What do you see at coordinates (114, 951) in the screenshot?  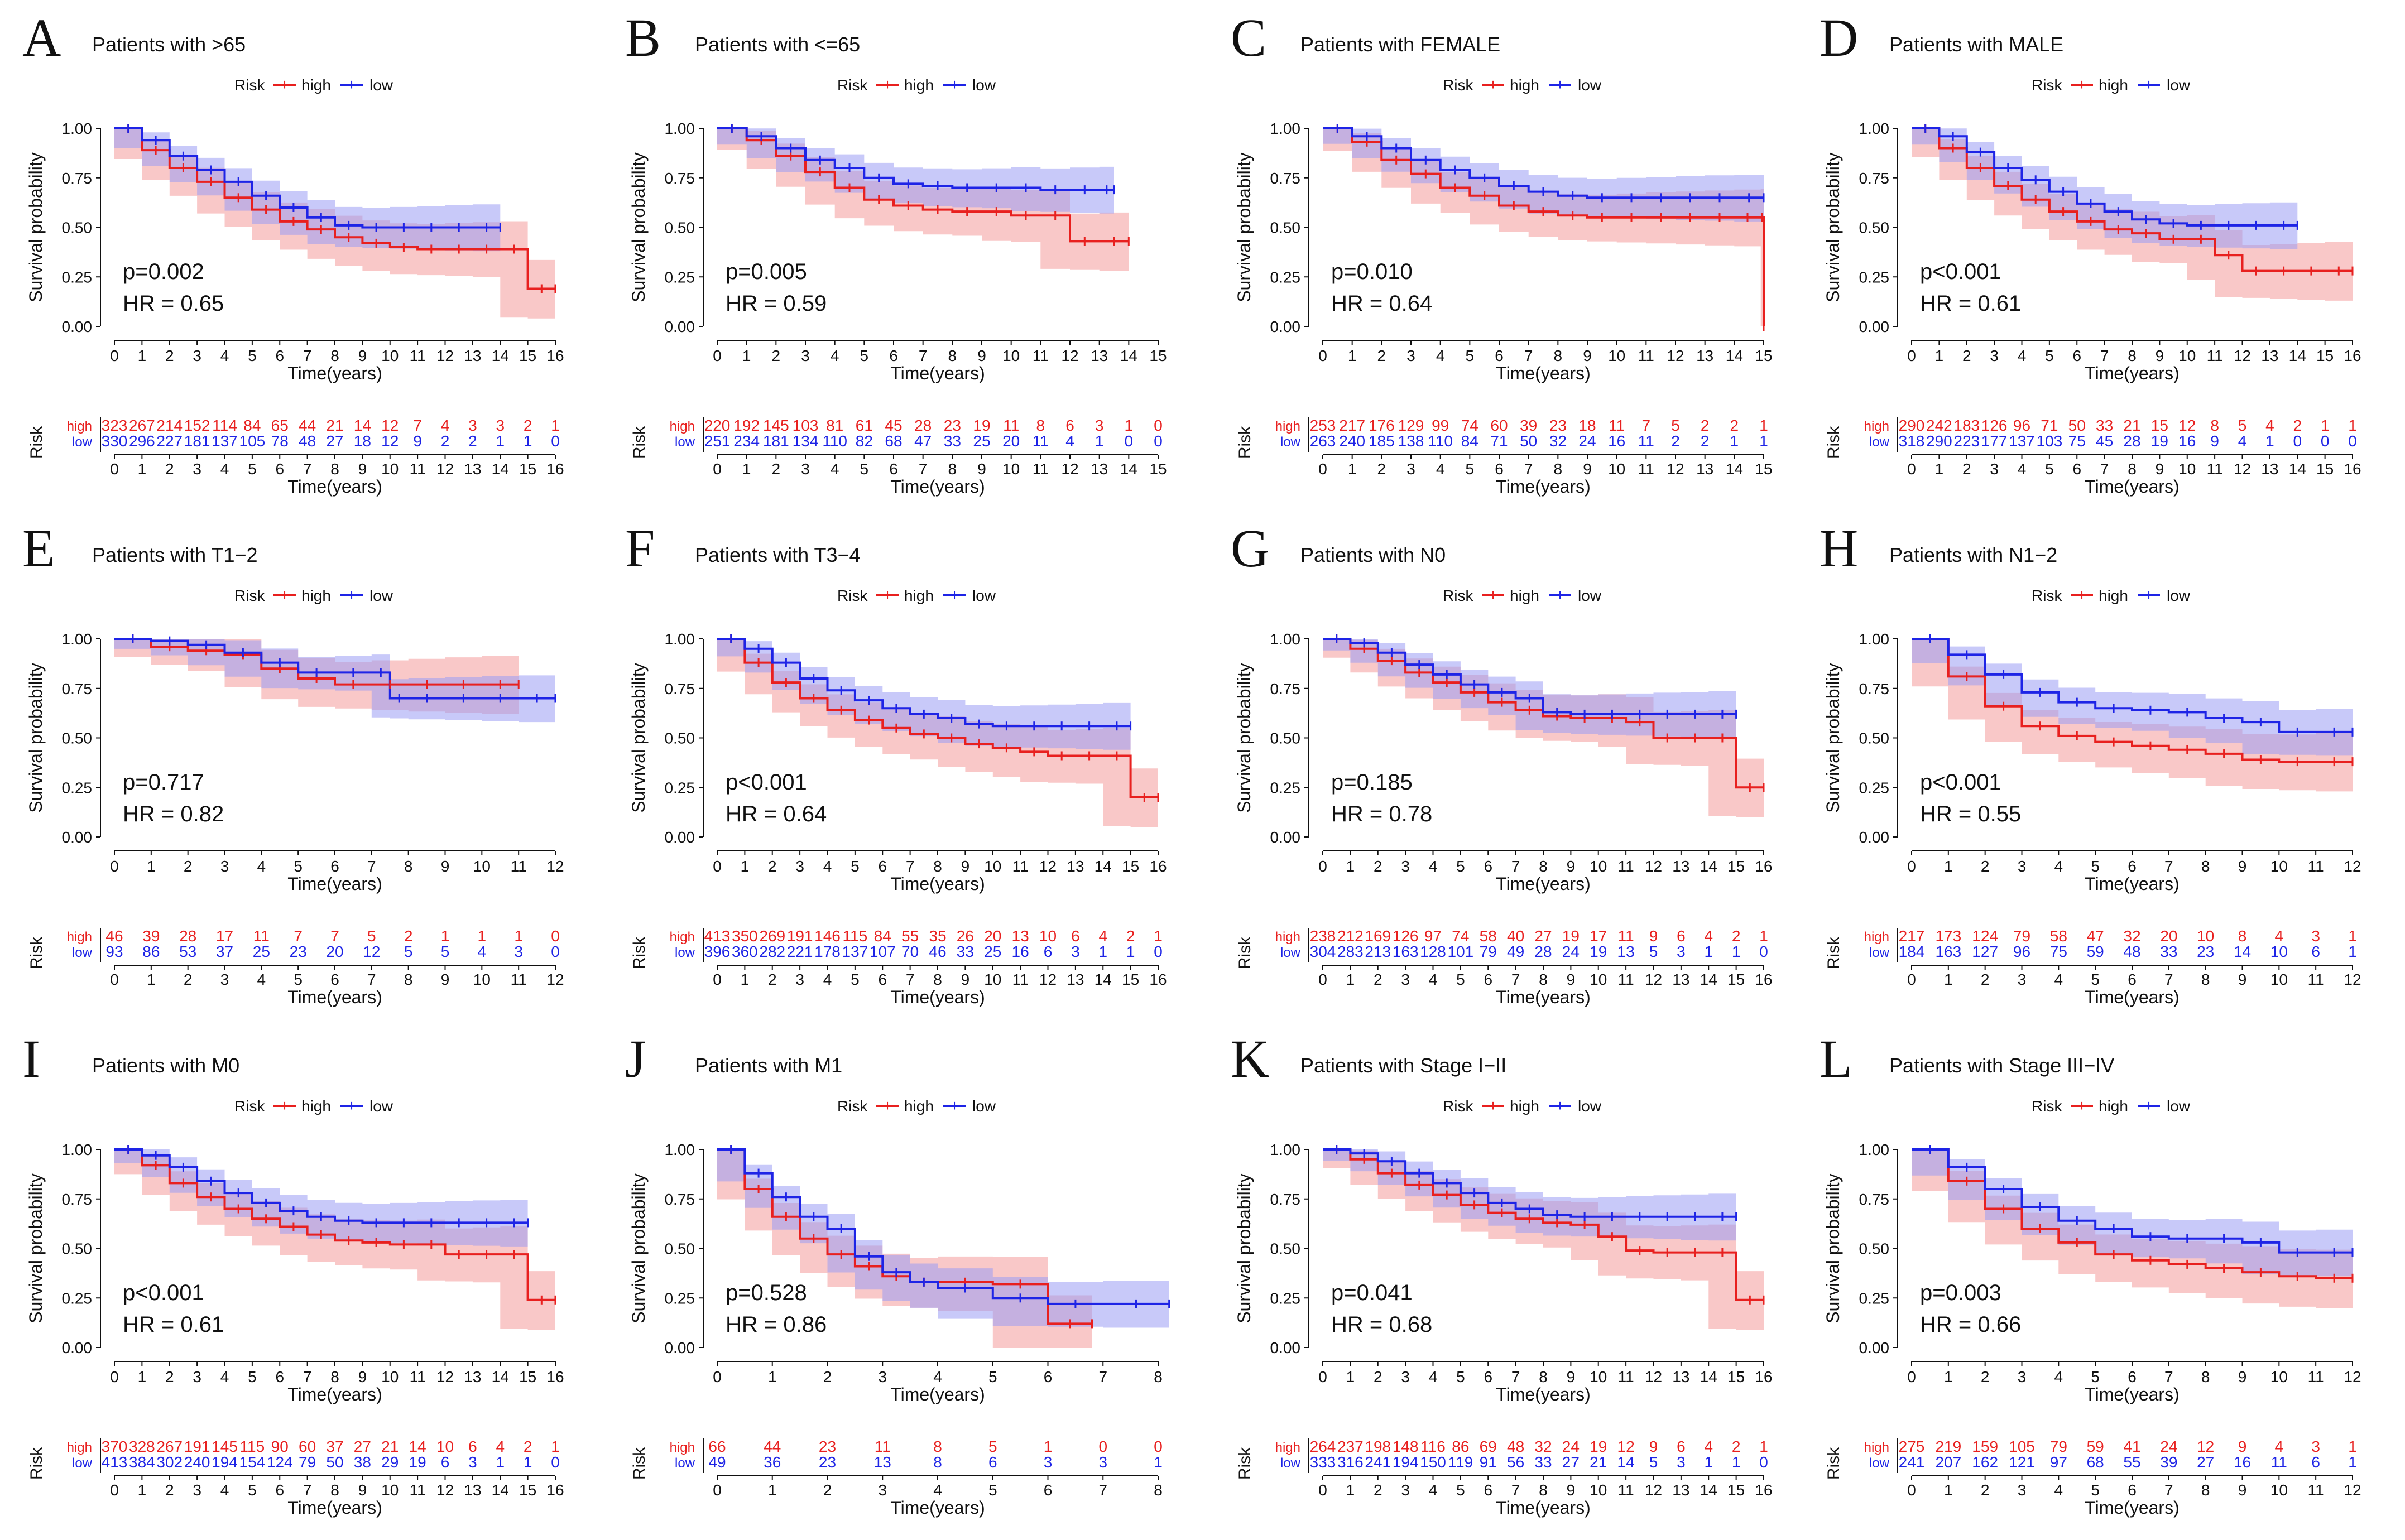 I see `risk-low-count: 93` at bounding box center [114, 951].